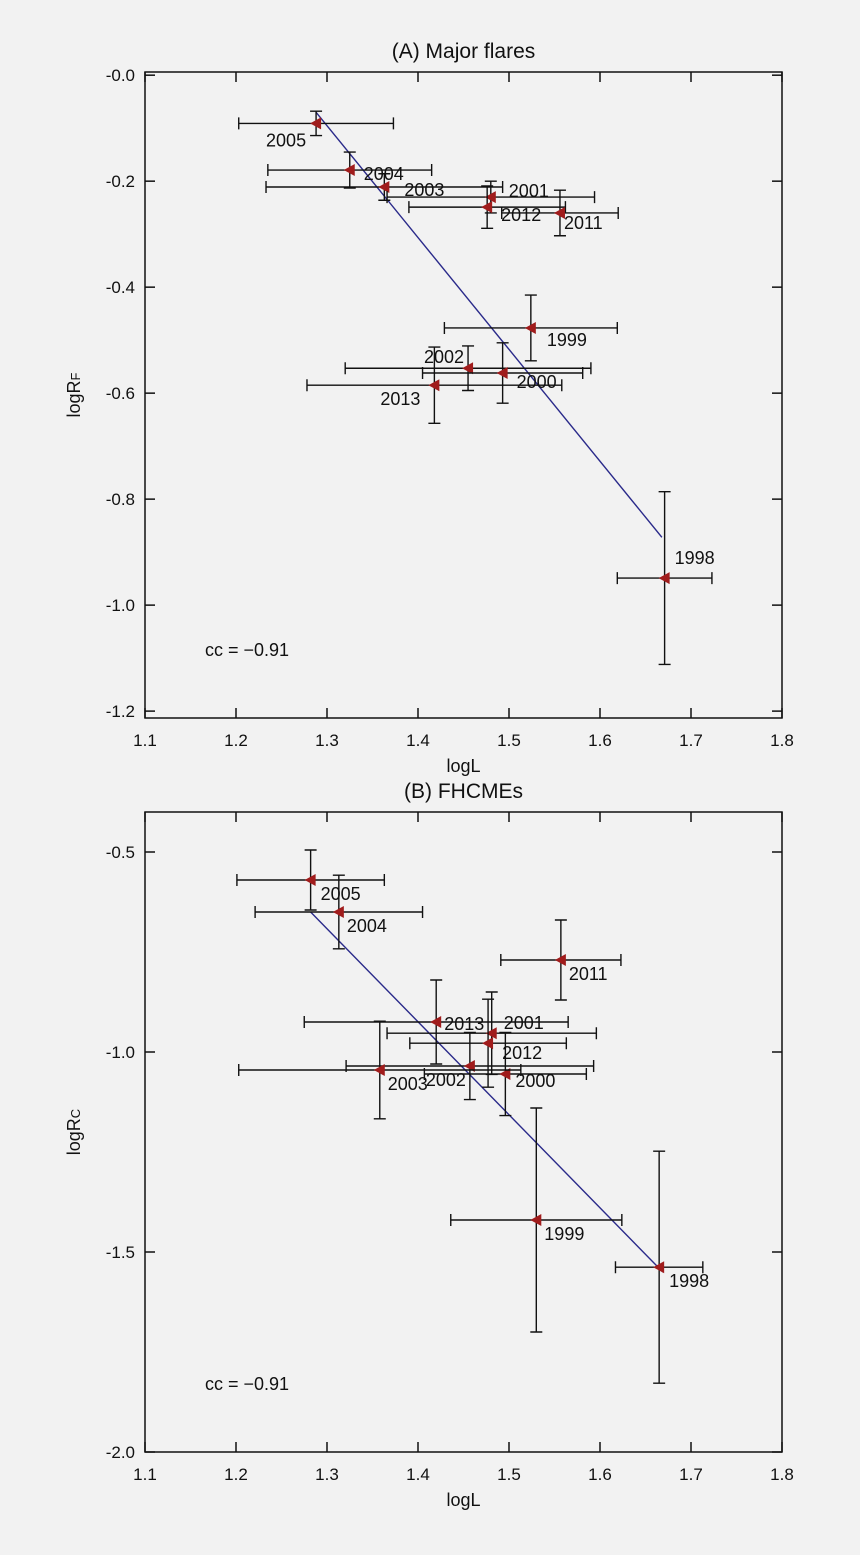  I want to click on chart-title: (B) FHCMEs, so click(463, 791).